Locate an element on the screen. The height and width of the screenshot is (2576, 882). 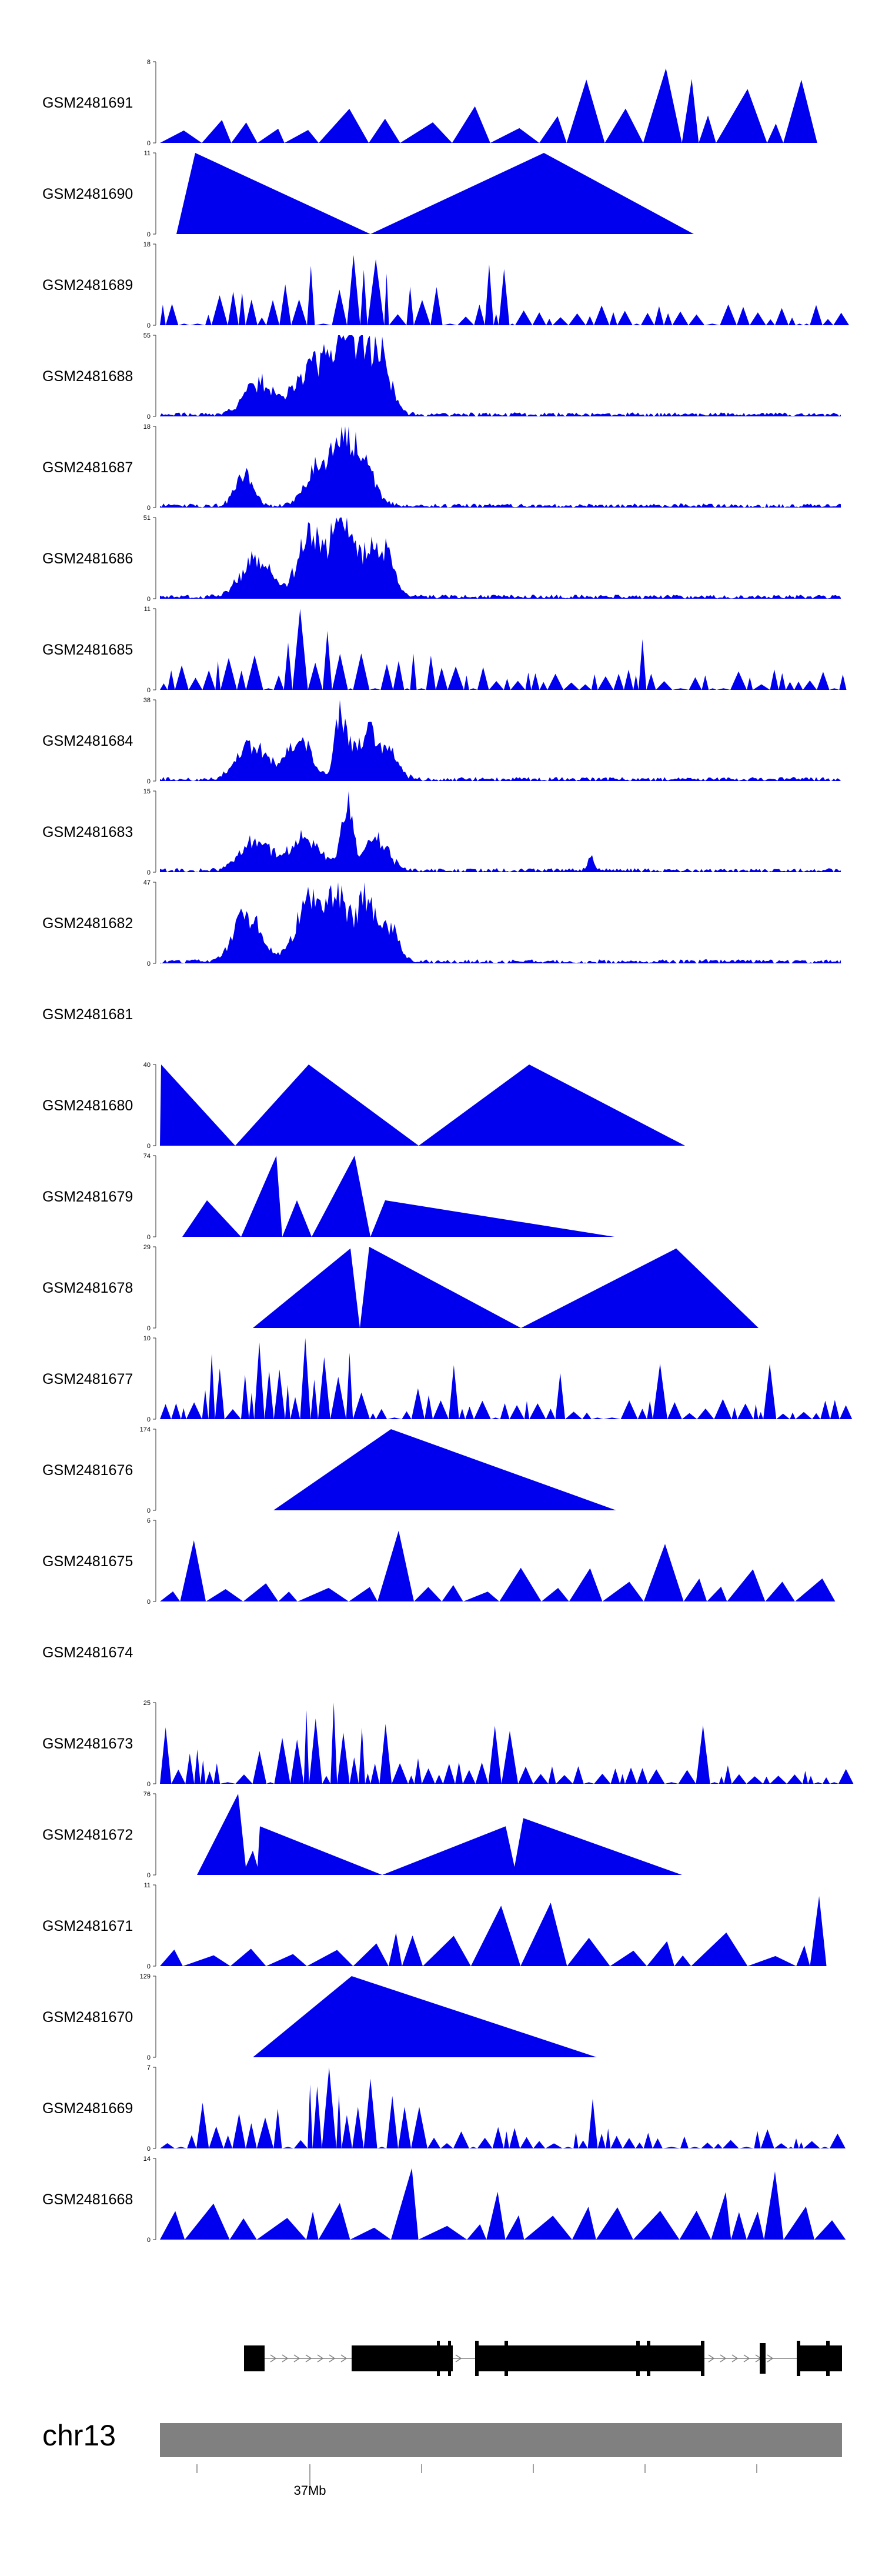
y-axis-max-label: 7 is located at coordinates (149, 2067).